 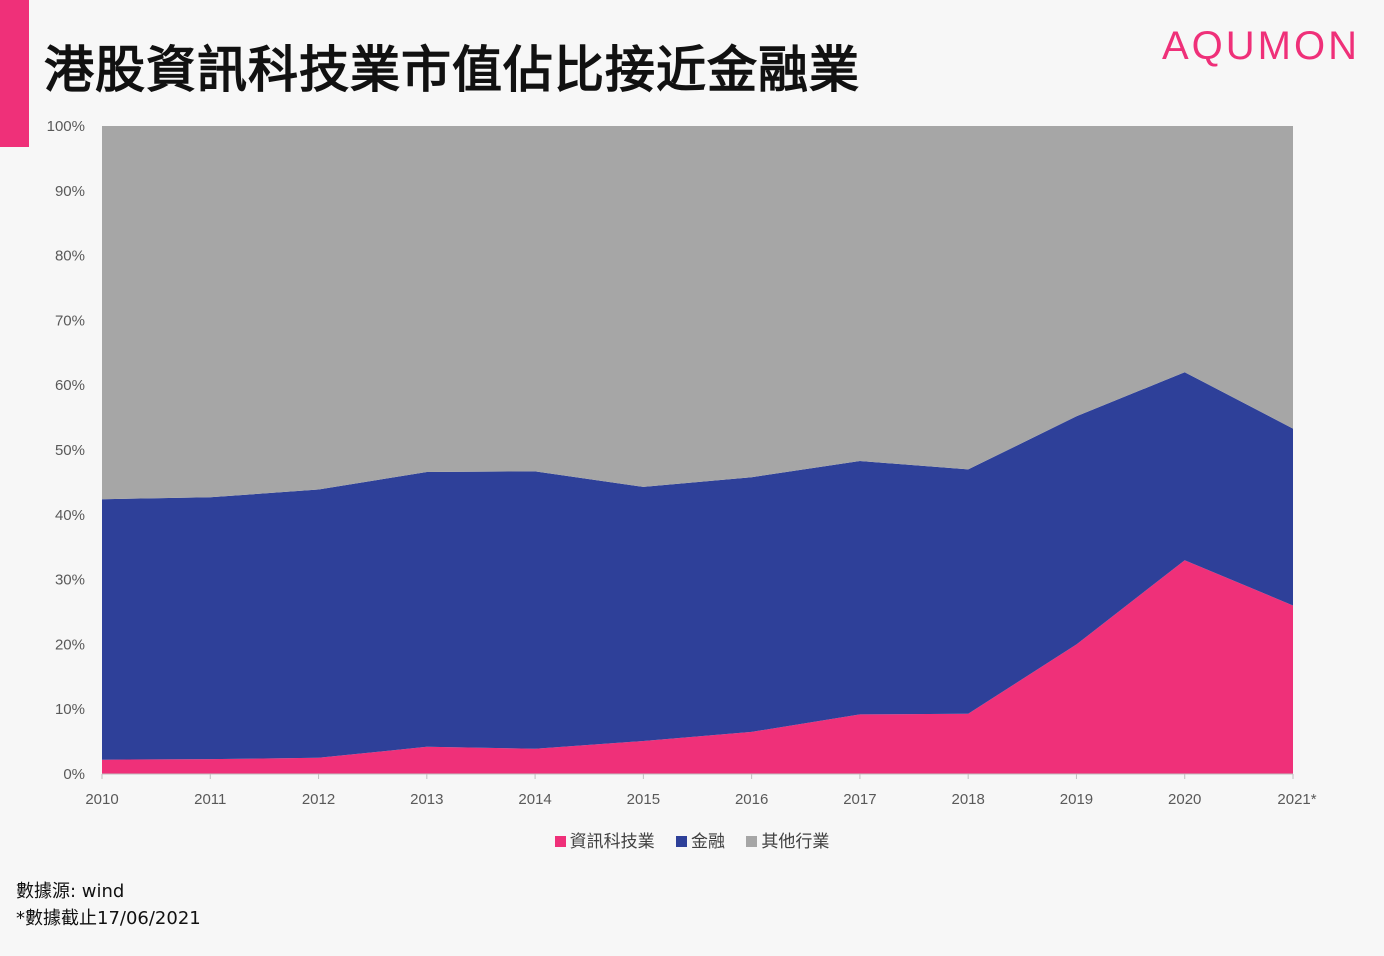 What do you see at coordinates (1076, 799) in the screenshot?
I see `x-tick-label: 2019` at bounding box center [1076, 799].